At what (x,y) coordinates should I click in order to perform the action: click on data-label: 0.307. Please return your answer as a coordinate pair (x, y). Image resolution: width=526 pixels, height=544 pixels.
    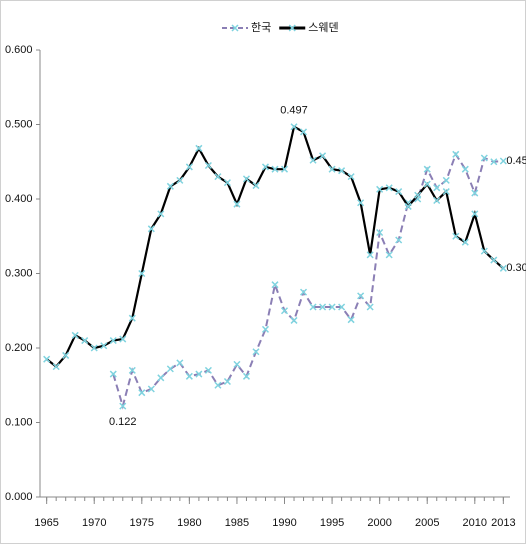
    Looking at the image, I should click on (516, 268).